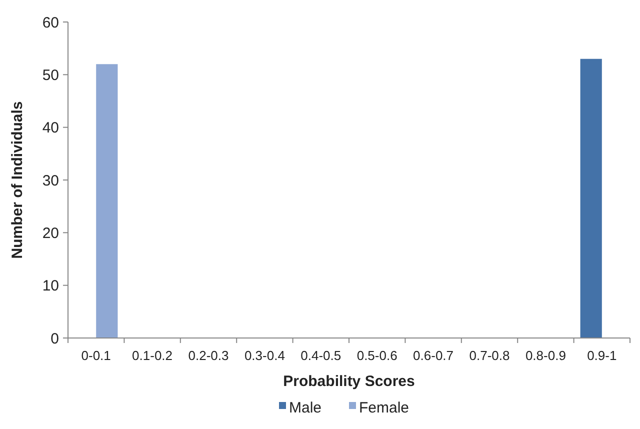  Describe the element at coordinates (321, 355) in the screenshot. I see `x-tick-label: 0.4-0.5` at that location.